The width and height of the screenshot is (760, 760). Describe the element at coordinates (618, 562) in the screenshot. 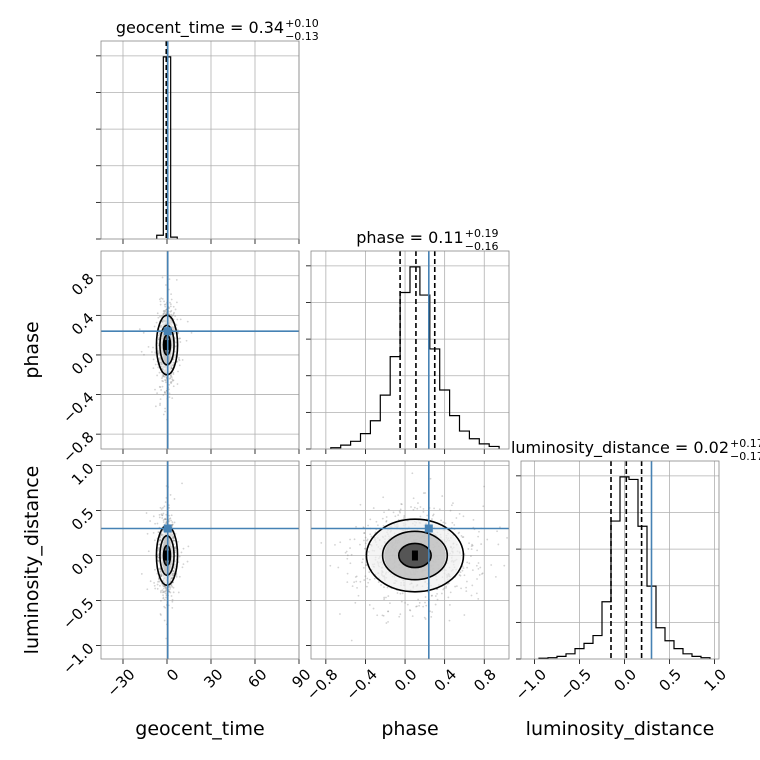

I see `panel-luminosity_distance-vs-luminosity_distance` at that location.